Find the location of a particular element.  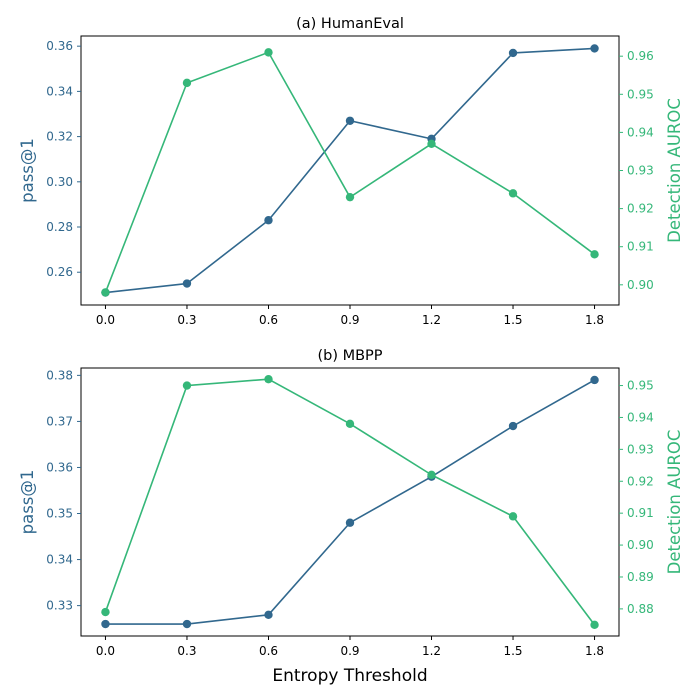

y-right-tick-label: 0.88 is located at coordinates (640, 609).